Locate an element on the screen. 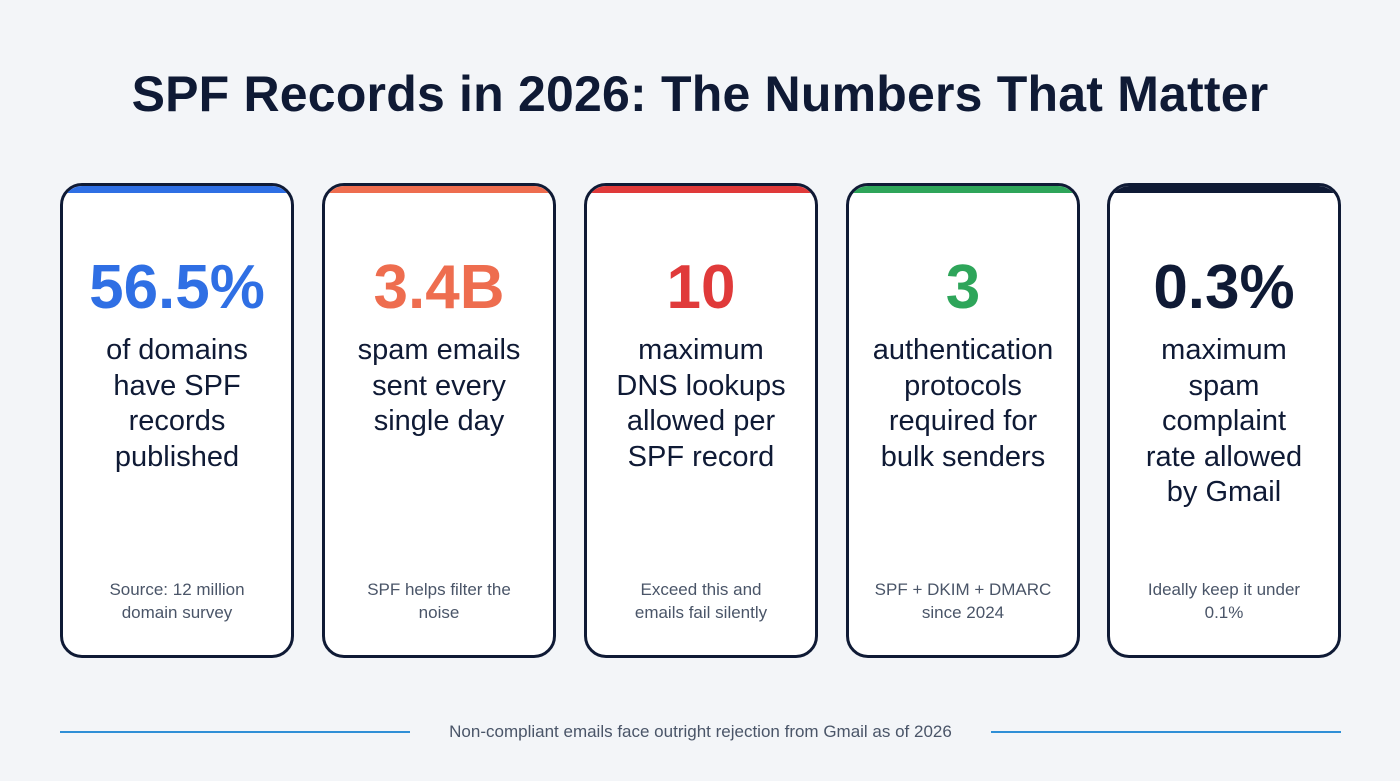 The width and height of the screenshot is (1400, 781). stat-note: Source: 12 million domain survey is located at coordinates (177, 601).